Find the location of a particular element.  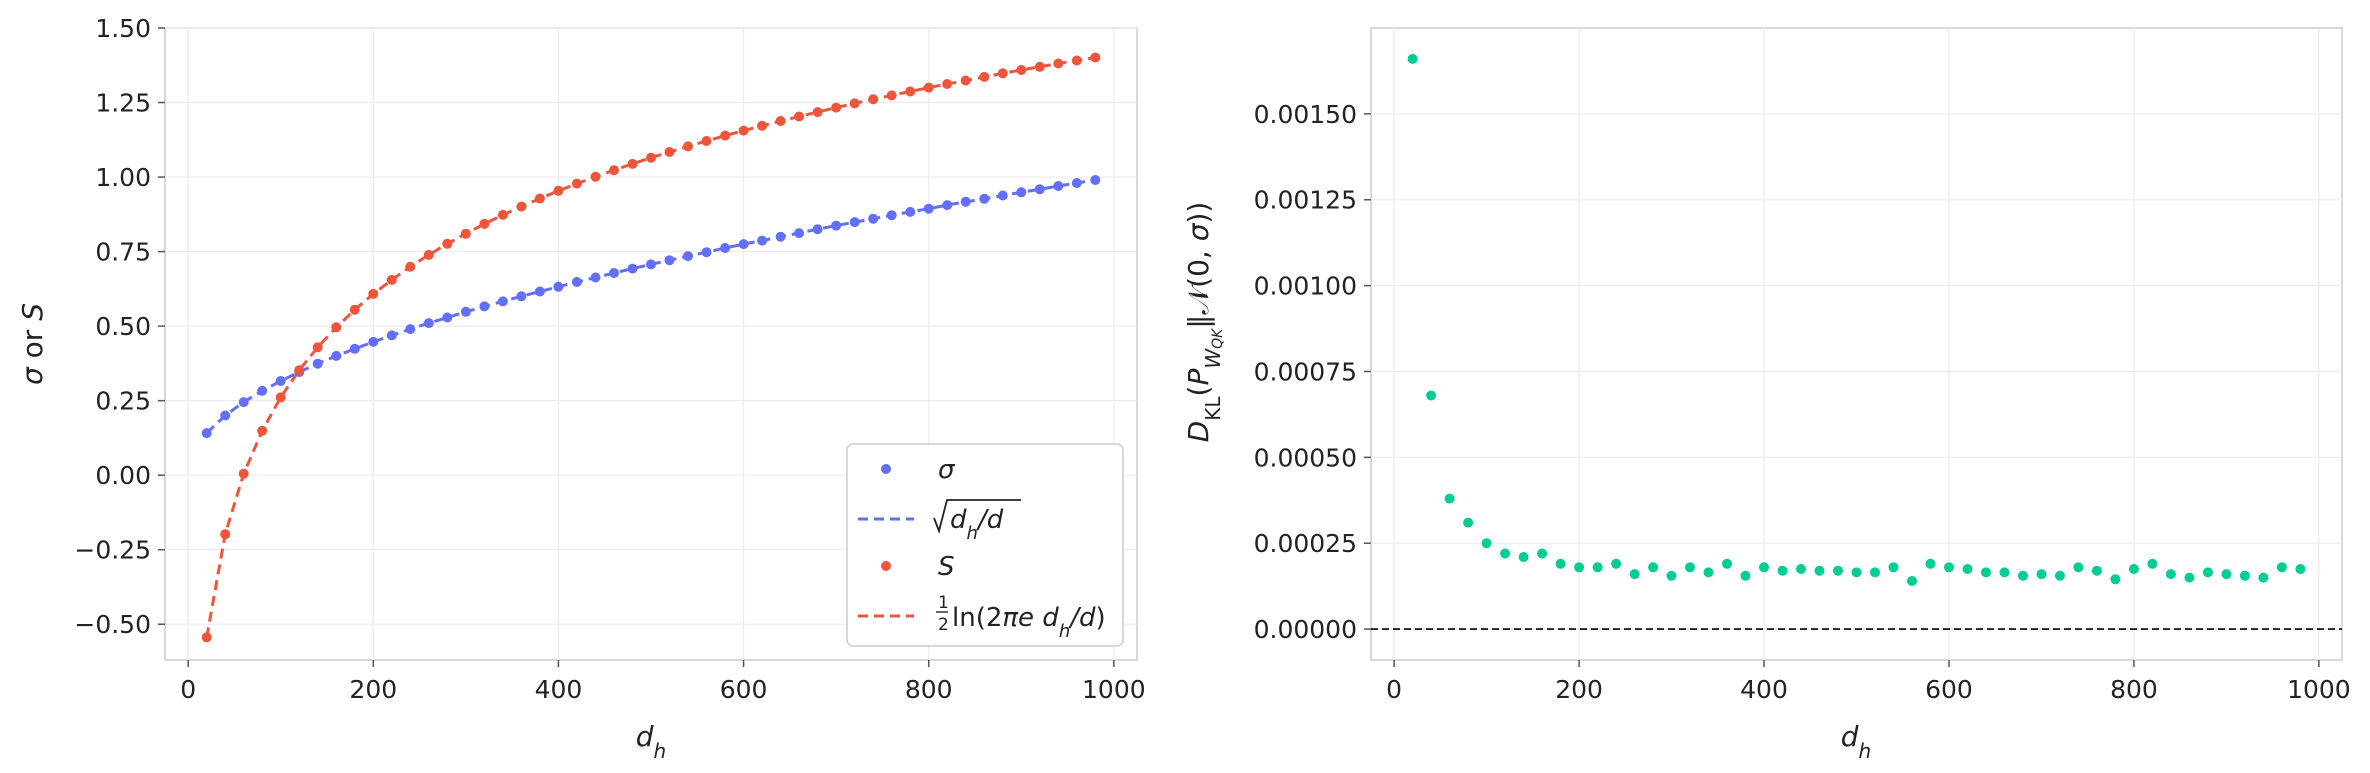

left-y-tick-label: 1.00 is located at coordinates (123, 177).